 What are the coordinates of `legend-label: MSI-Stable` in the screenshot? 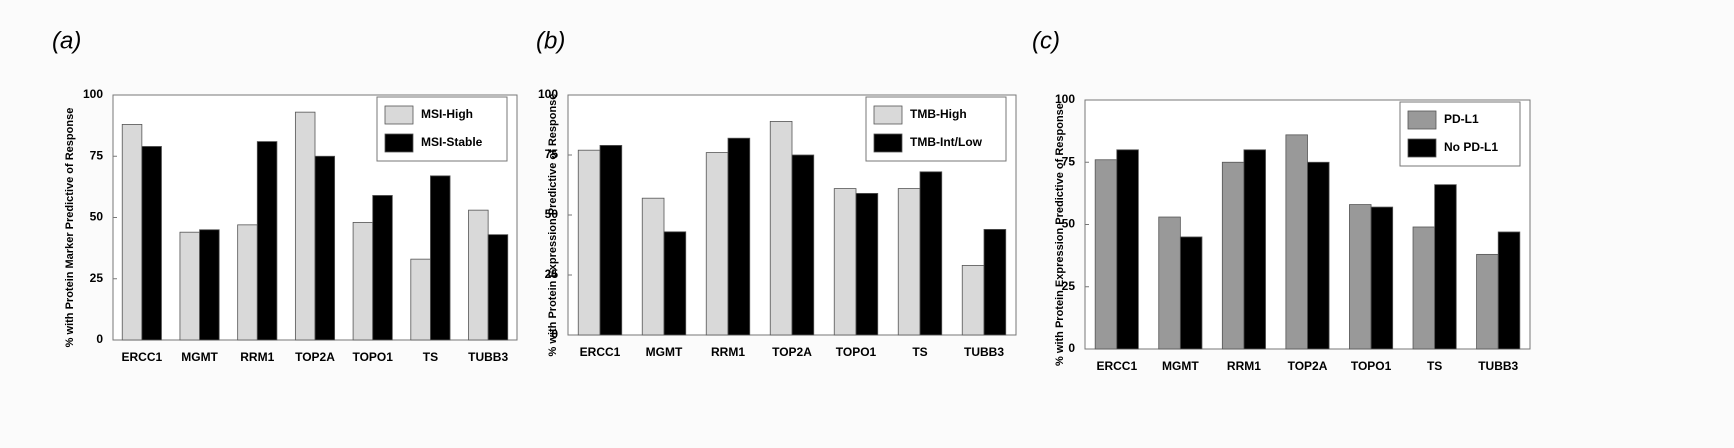 It's located at (452, 142).